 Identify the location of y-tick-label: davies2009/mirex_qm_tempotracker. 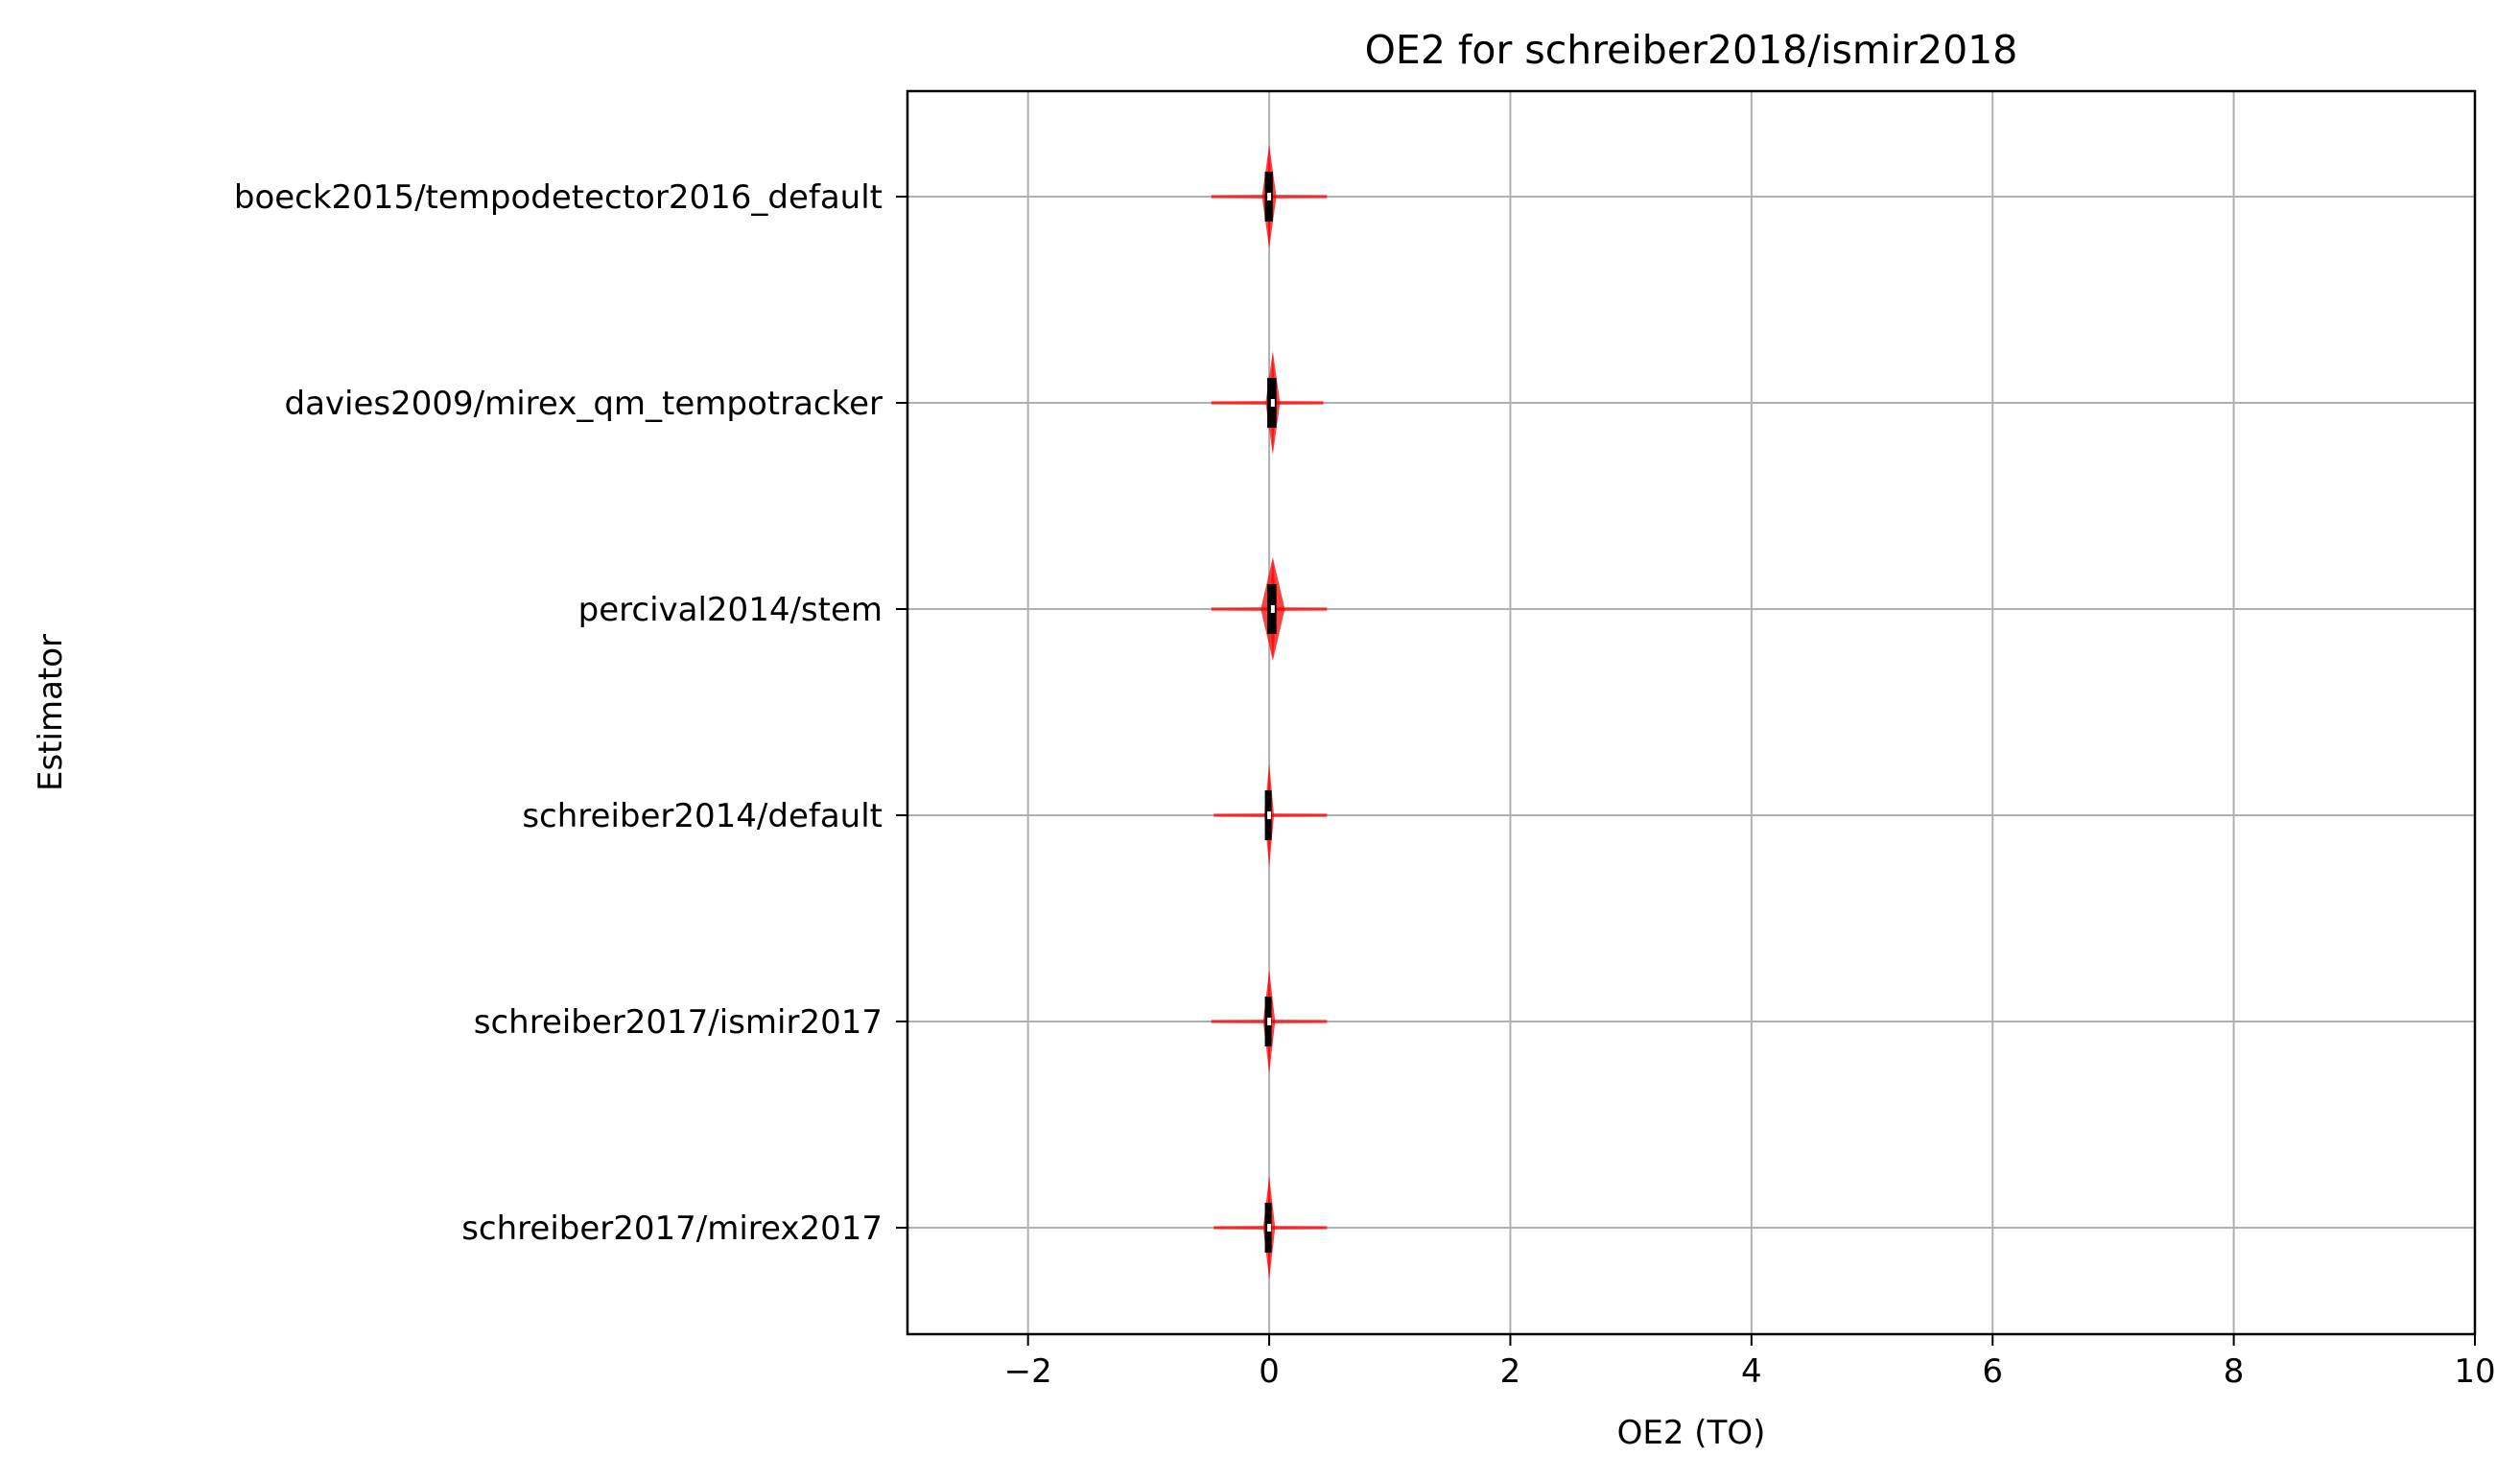
(584, 404).